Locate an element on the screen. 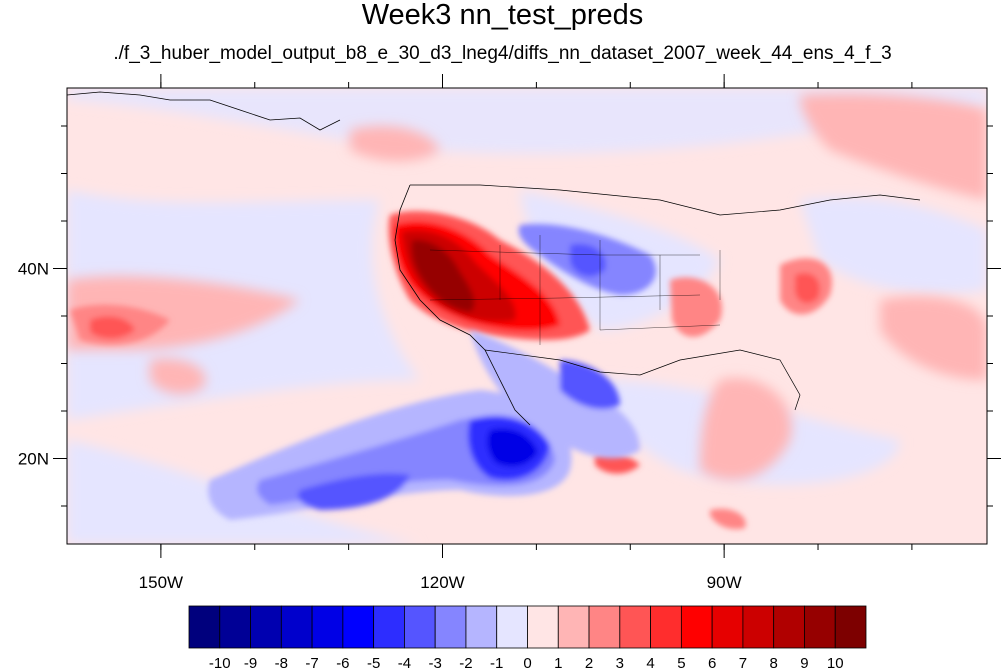 The image size is (1005, 672). colorbar-label: -8 is located at coordinates (281, 663).